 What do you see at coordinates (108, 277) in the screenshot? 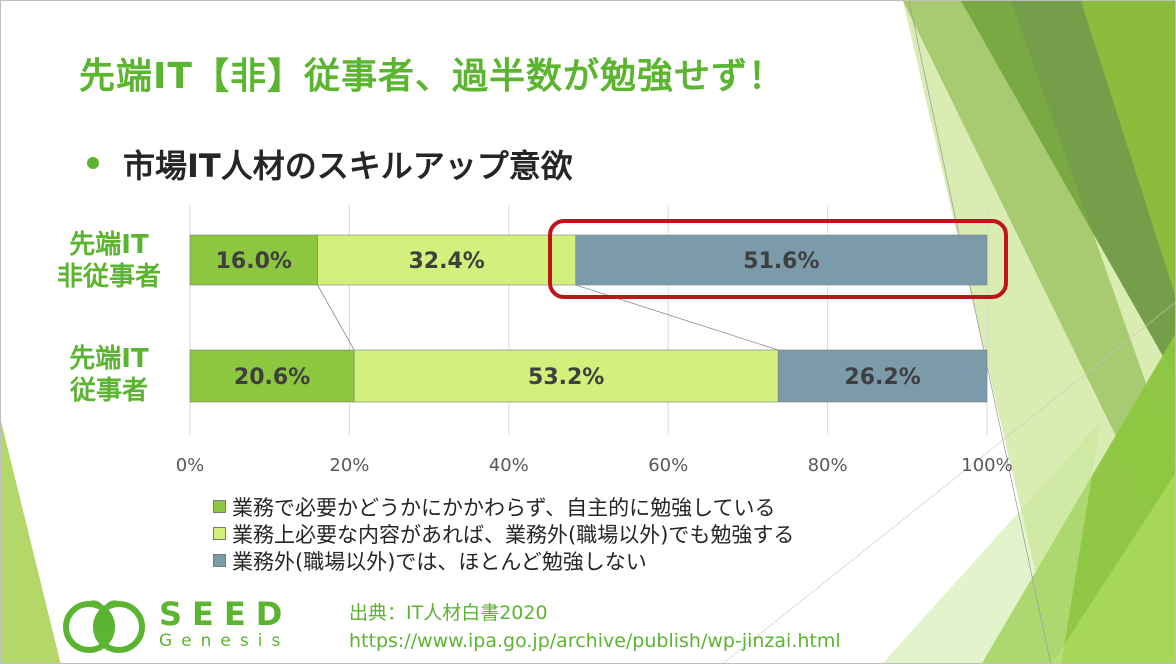
I see `category-label-line: 非従事者` at bounding box center [108, 277].